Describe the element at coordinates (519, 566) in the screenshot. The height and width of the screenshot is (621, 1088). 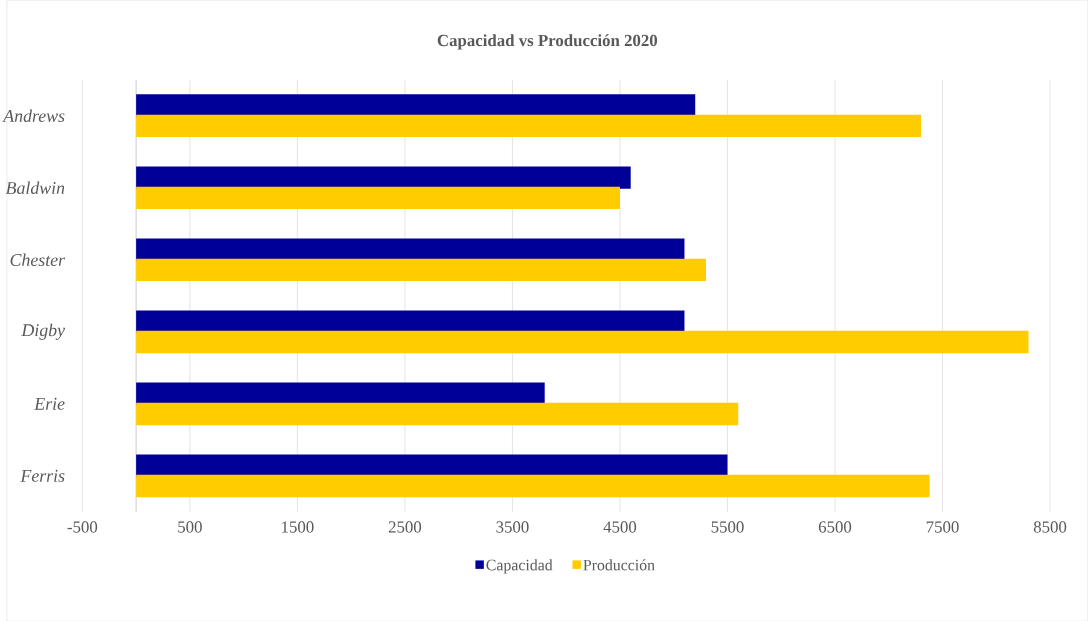
I see `legend-label: Capacidad` at that location.